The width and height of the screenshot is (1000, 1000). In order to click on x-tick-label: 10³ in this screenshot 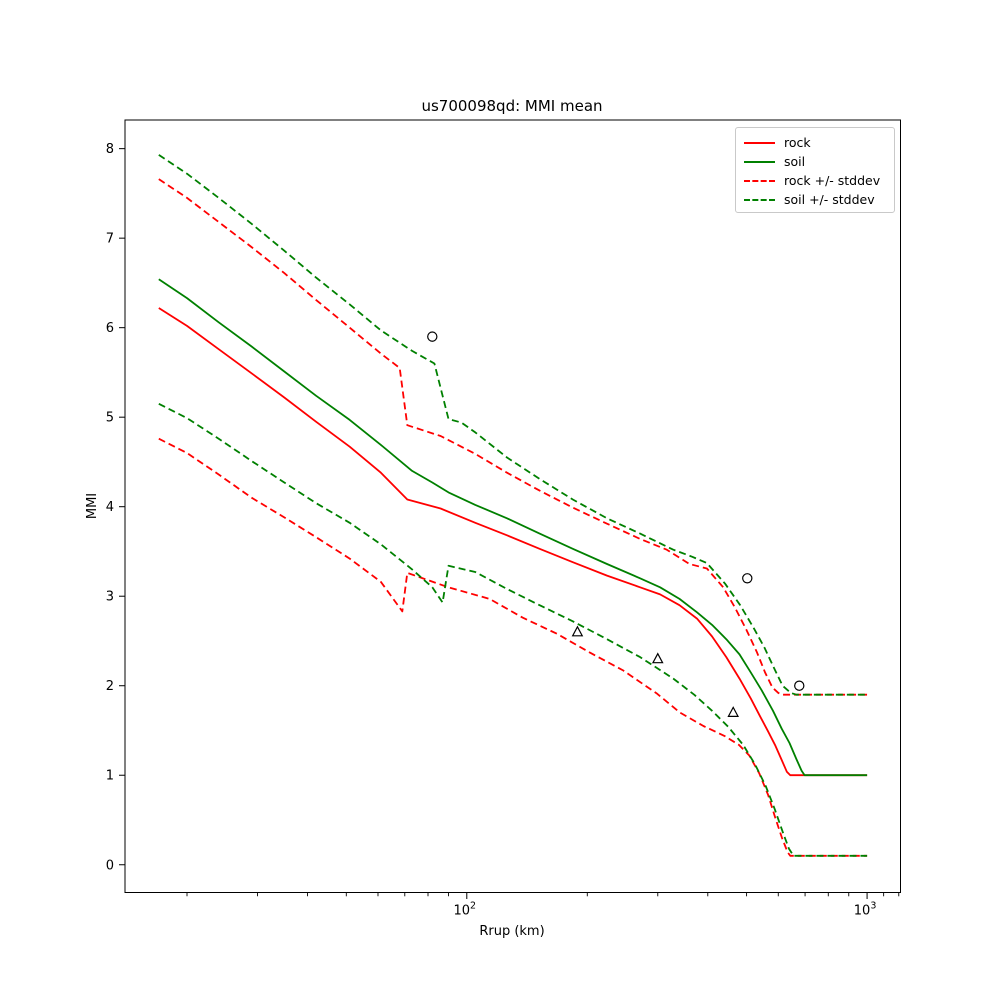, I will do `click(865, 910)`.